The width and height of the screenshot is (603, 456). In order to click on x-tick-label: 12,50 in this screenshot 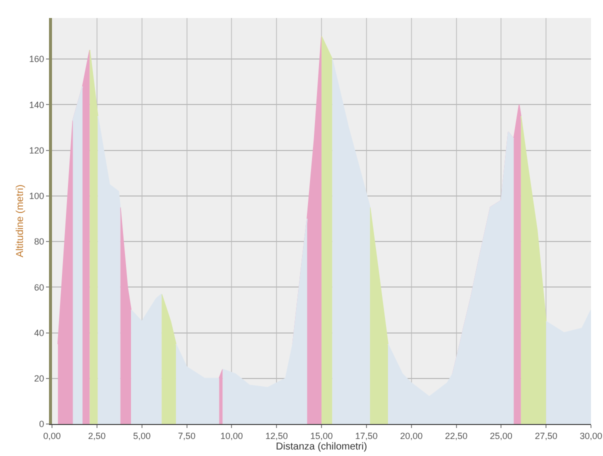, I will do `click(276, 435)`.